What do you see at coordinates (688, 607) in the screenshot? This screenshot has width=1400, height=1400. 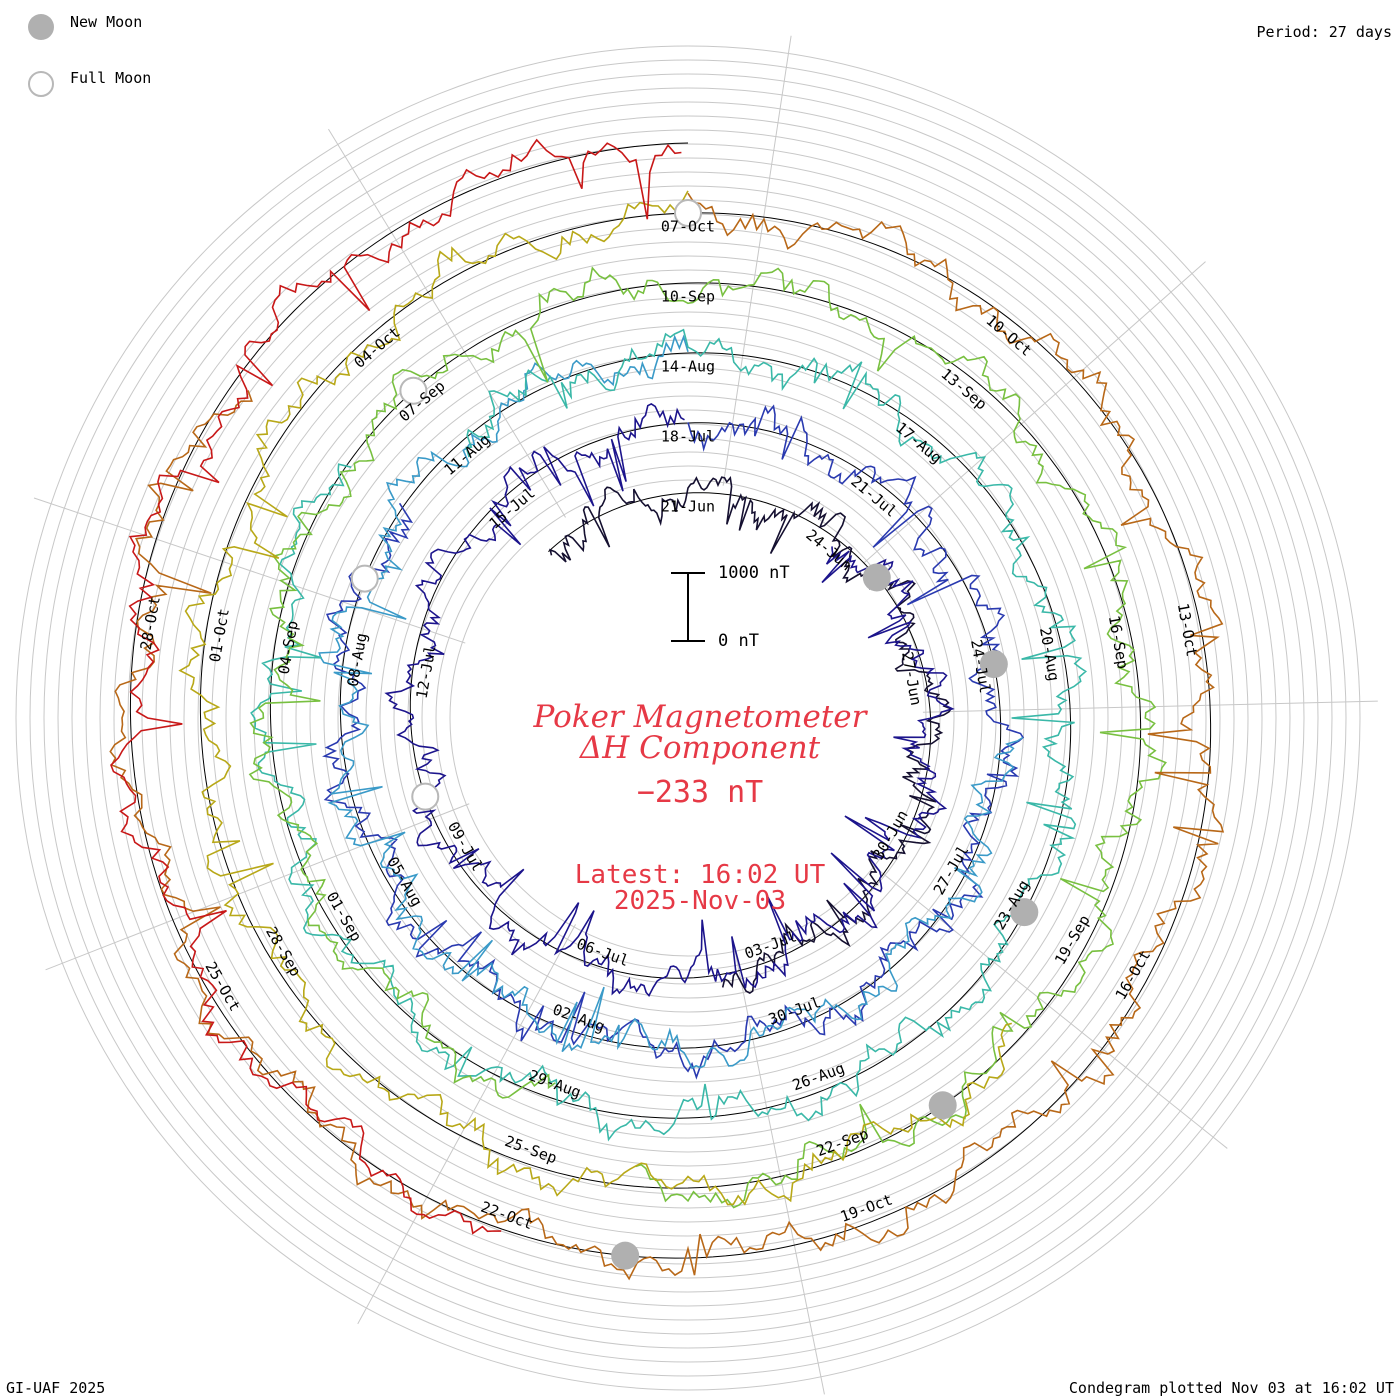 I see `scale-bar` at bounding box center [688, 607].